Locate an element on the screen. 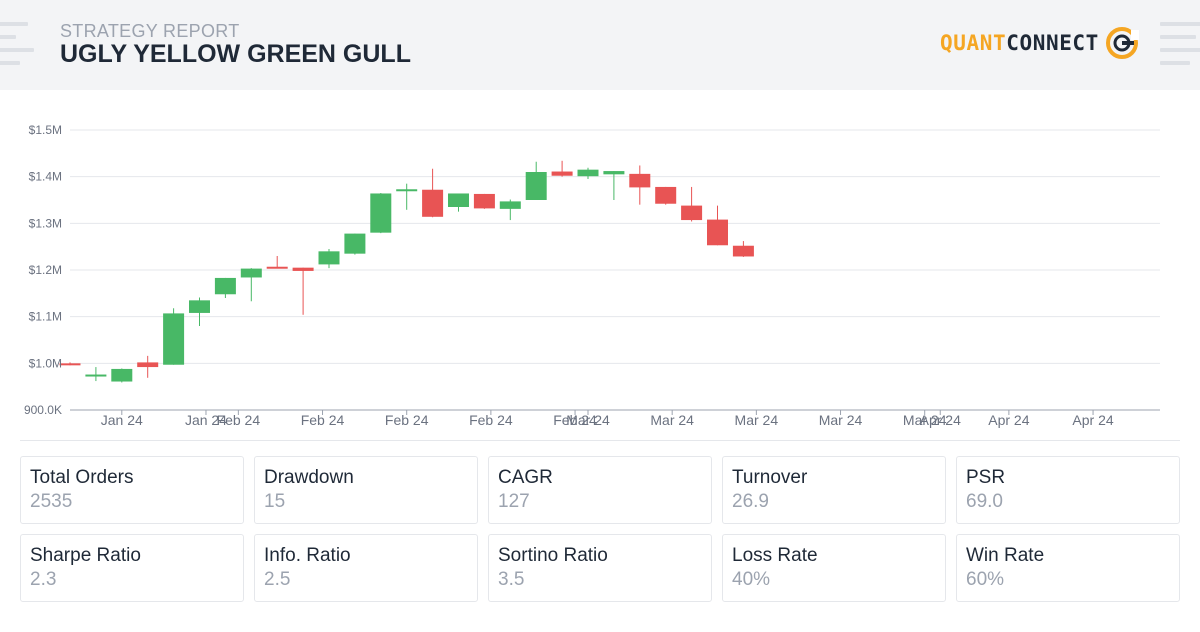 The height and width of the screenshot is (632, 1200). stat-card-sortino-ratio: Sortino Ratio 3.5 is located at coordinates (600, 568).